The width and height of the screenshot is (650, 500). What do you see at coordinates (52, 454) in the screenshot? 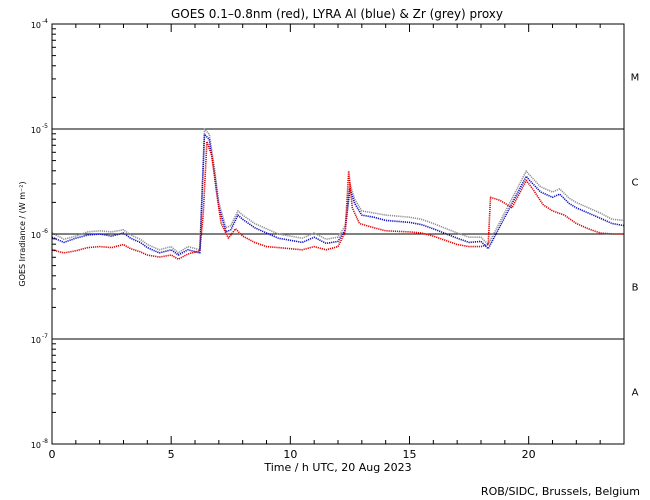
I see `x-tick-label: 0` at bounding box center [52, 454].